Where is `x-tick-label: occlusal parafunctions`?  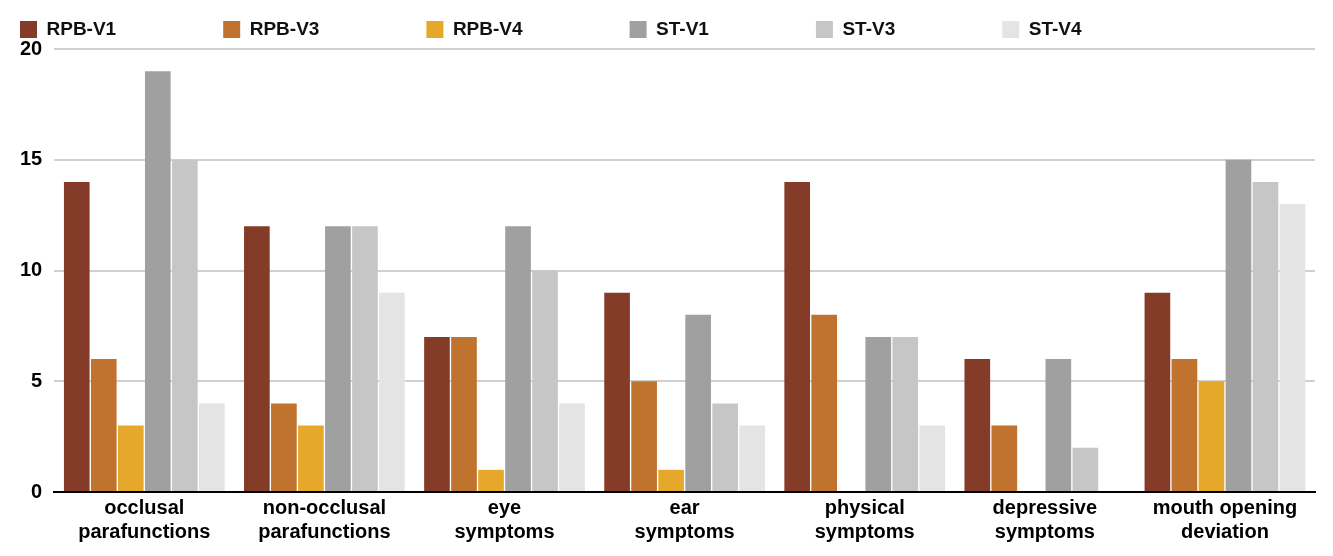 x-tick-label: occlusal parafunctions is located at coordinates (144, 518).